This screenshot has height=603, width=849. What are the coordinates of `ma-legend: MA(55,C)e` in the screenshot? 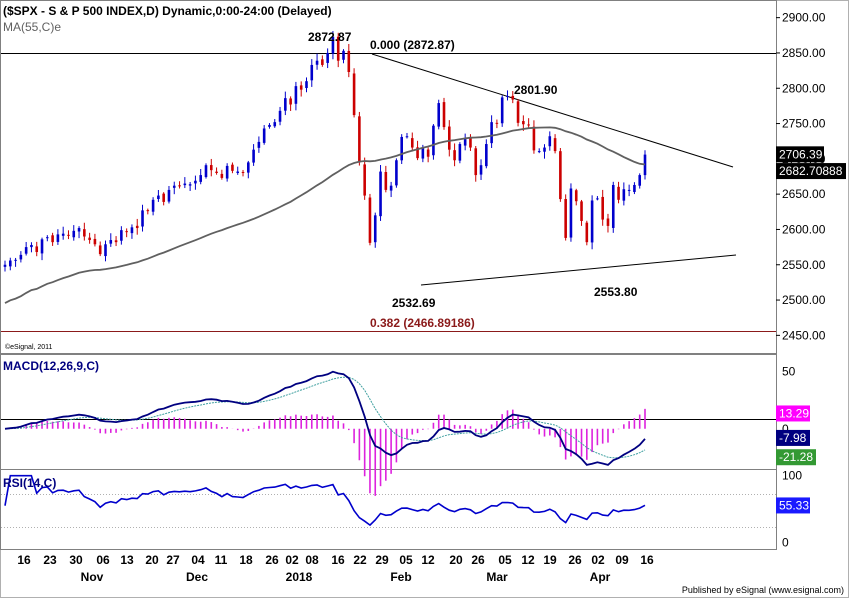 It's located at (32, 27).